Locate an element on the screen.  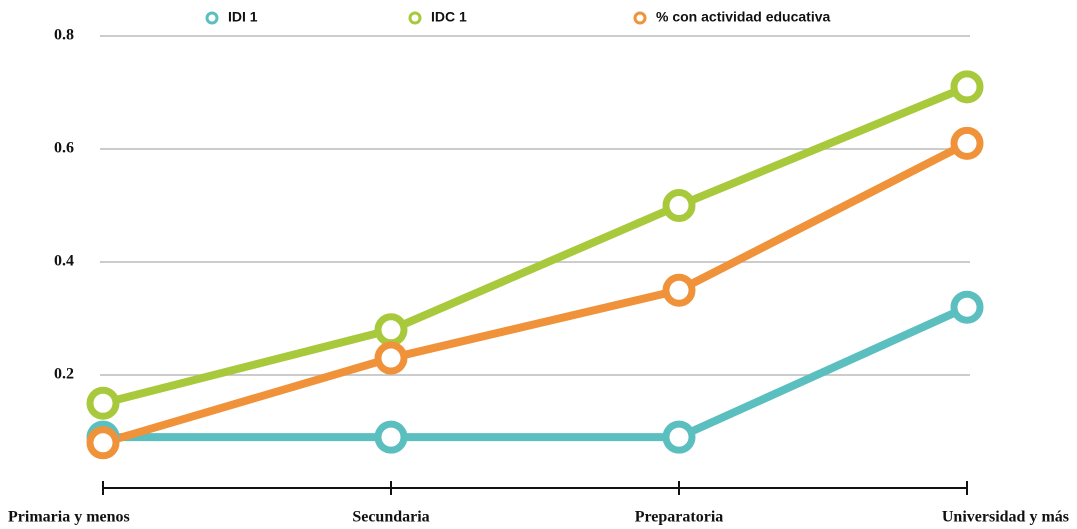
legend-label: IDI 1 is located at coordinates (243, 17).